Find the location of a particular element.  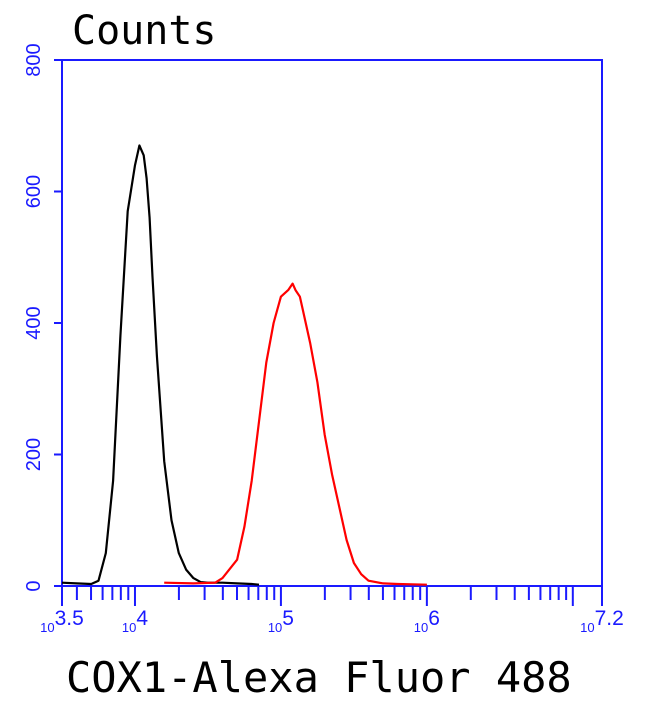

y-tick-label: 0 is located at coordinates (34, 585).